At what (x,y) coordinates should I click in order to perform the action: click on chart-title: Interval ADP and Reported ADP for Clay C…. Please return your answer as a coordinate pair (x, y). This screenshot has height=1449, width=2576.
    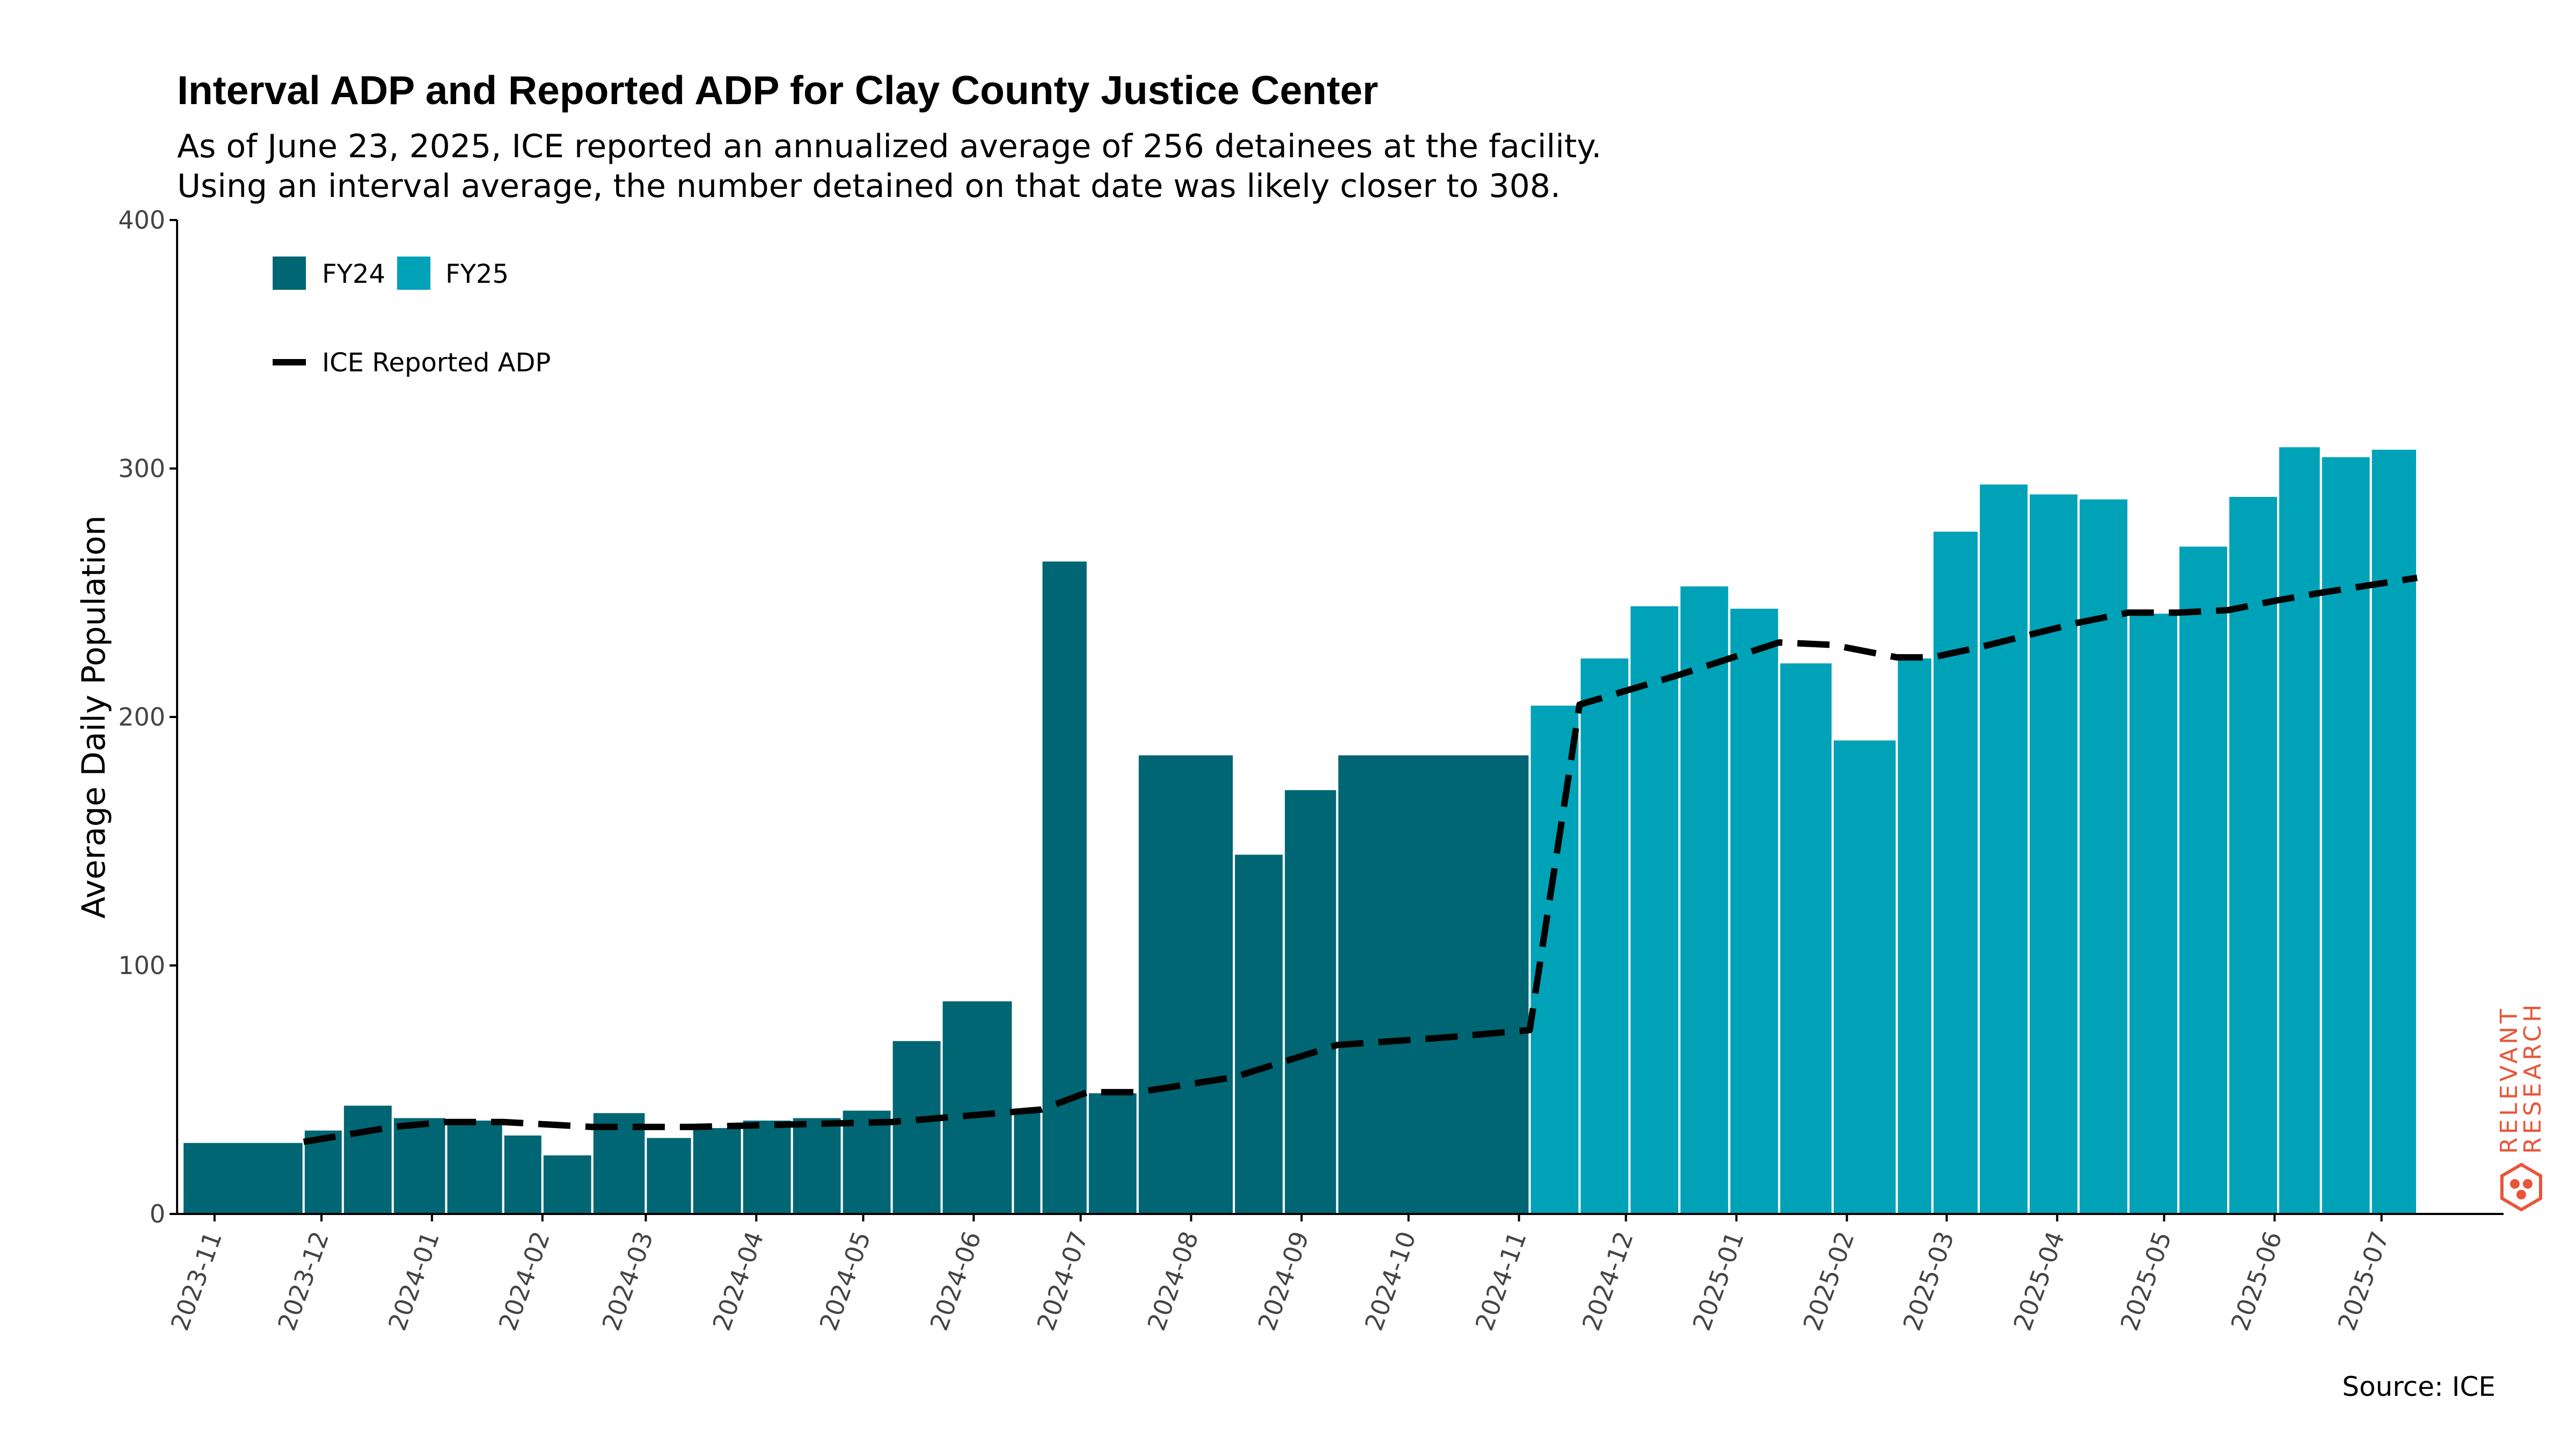
    Looking at the image, I should click on (777, 90).